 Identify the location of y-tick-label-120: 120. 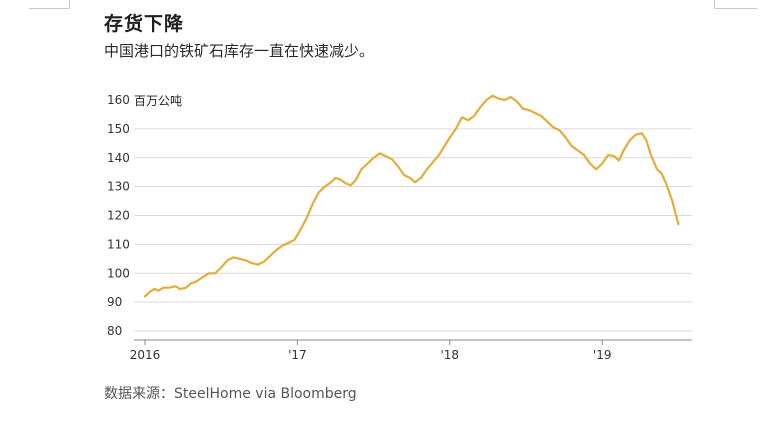
(118, 216).